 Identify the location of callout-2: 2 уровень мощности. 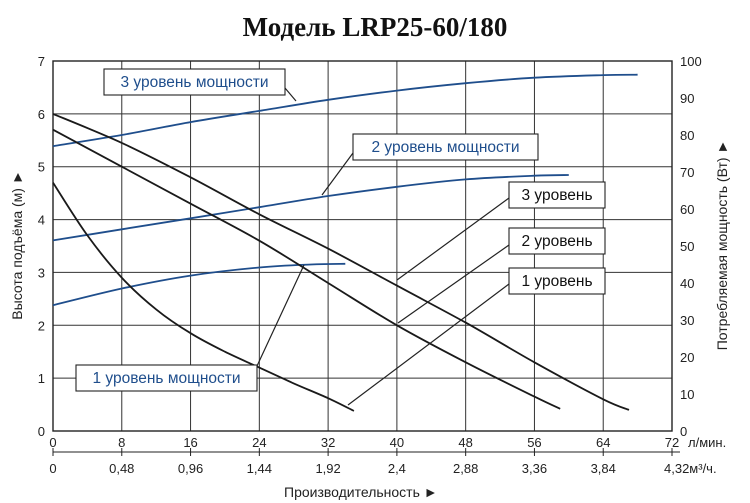
(430, 164).